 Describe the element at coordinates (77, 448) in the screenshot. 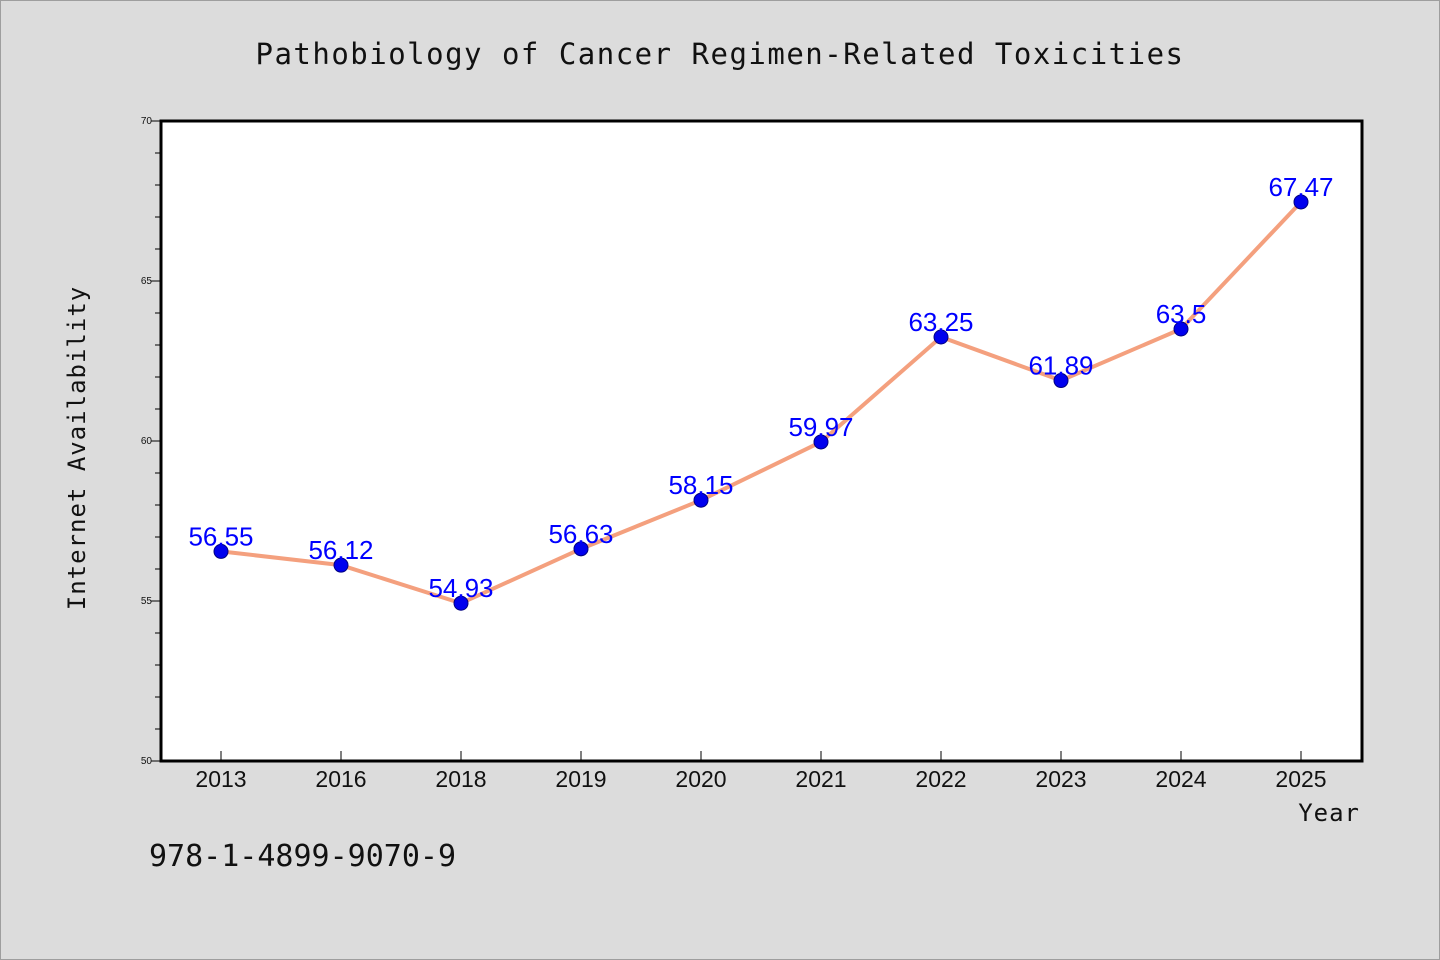

I see `y-axis-label: Internet Availability` at that location.